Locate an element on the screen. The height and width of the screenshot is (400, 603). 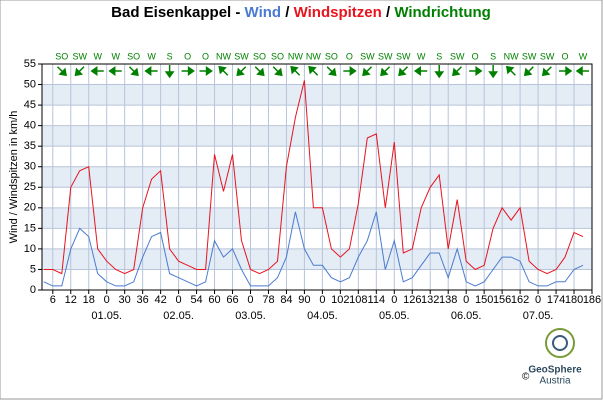
logo-mark is located at coordinates (560, 343).